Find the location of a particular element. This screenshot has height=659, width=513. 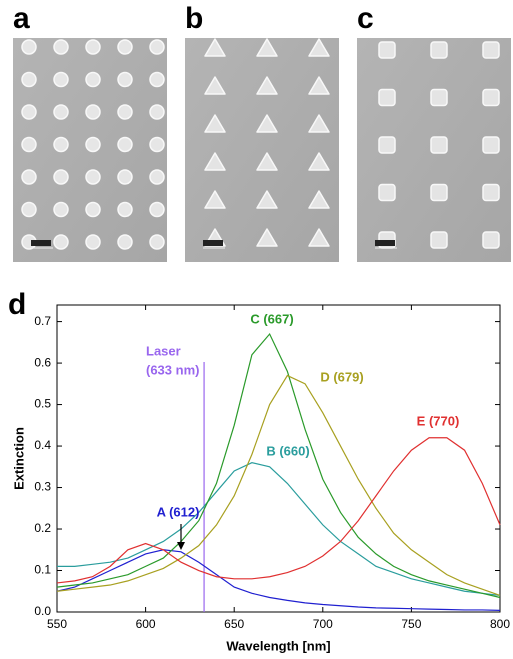

panel-label: d is located at coordinates (17, 304).